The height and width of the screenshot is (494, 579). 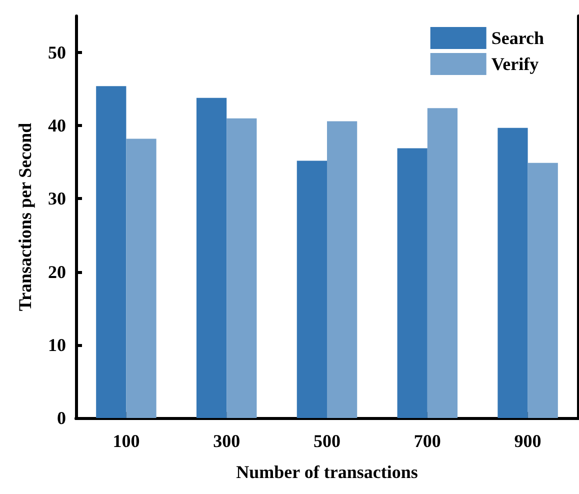 I want to click on x-tick-label: 500, so click(x=327, y=441).